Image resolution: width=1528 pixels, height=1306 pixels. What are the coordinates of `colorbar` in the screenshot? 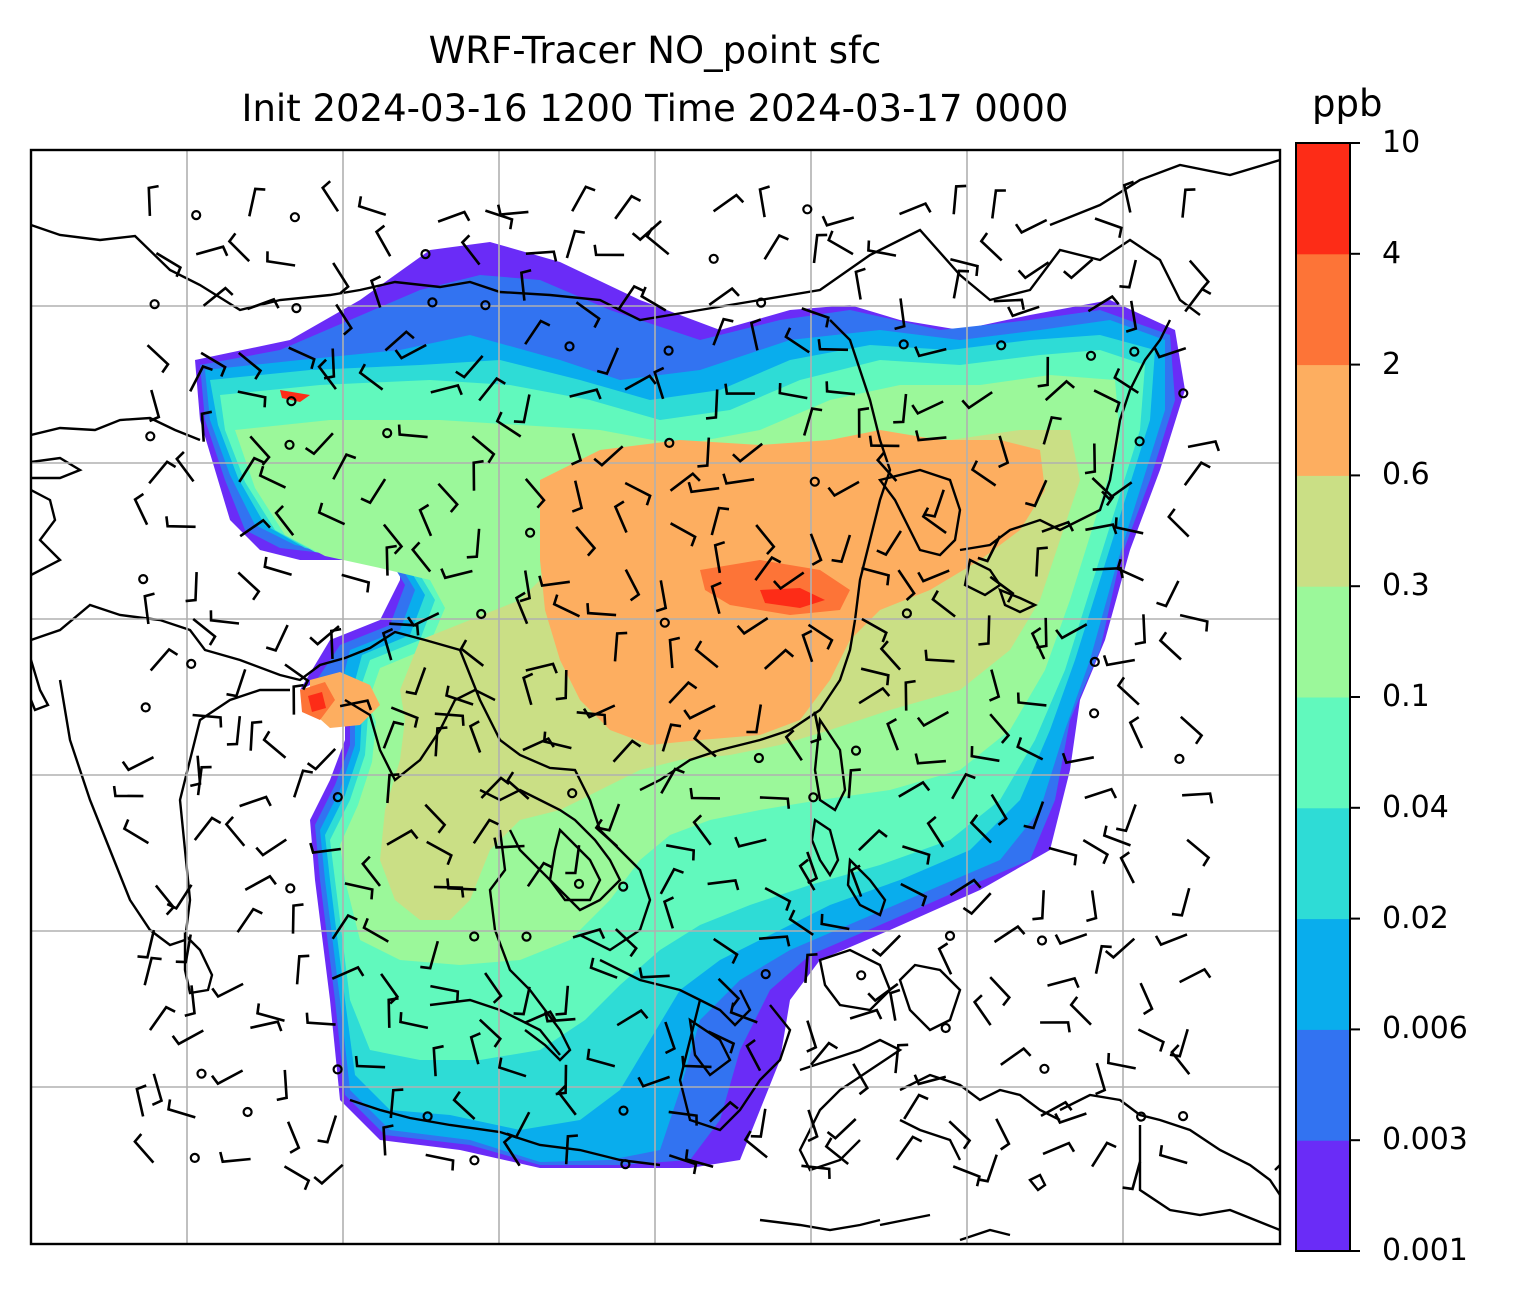 It's located at (1327, 697).